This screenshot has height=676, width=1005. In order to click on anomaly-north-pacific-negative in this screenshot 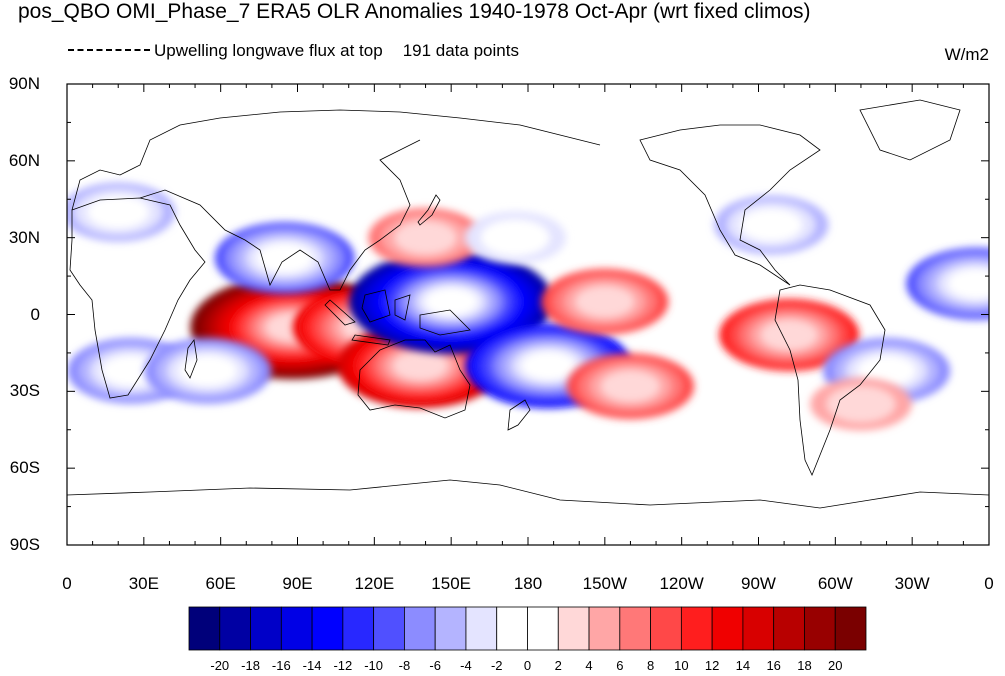, I will do `click(515, 238)`.